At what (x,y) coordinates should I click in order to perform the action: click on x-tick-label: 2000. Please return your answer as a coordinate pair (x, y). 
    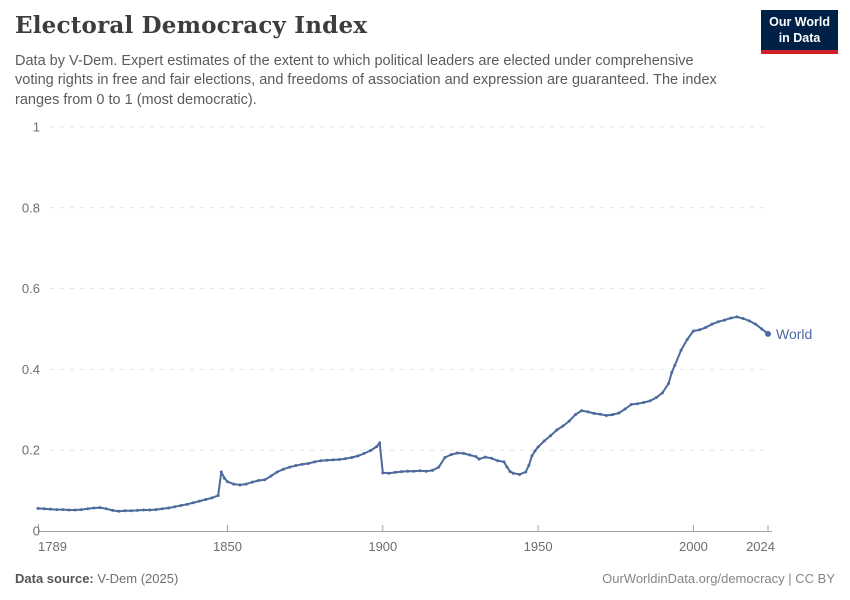
    Looking at the image, I should click on (693, 546).